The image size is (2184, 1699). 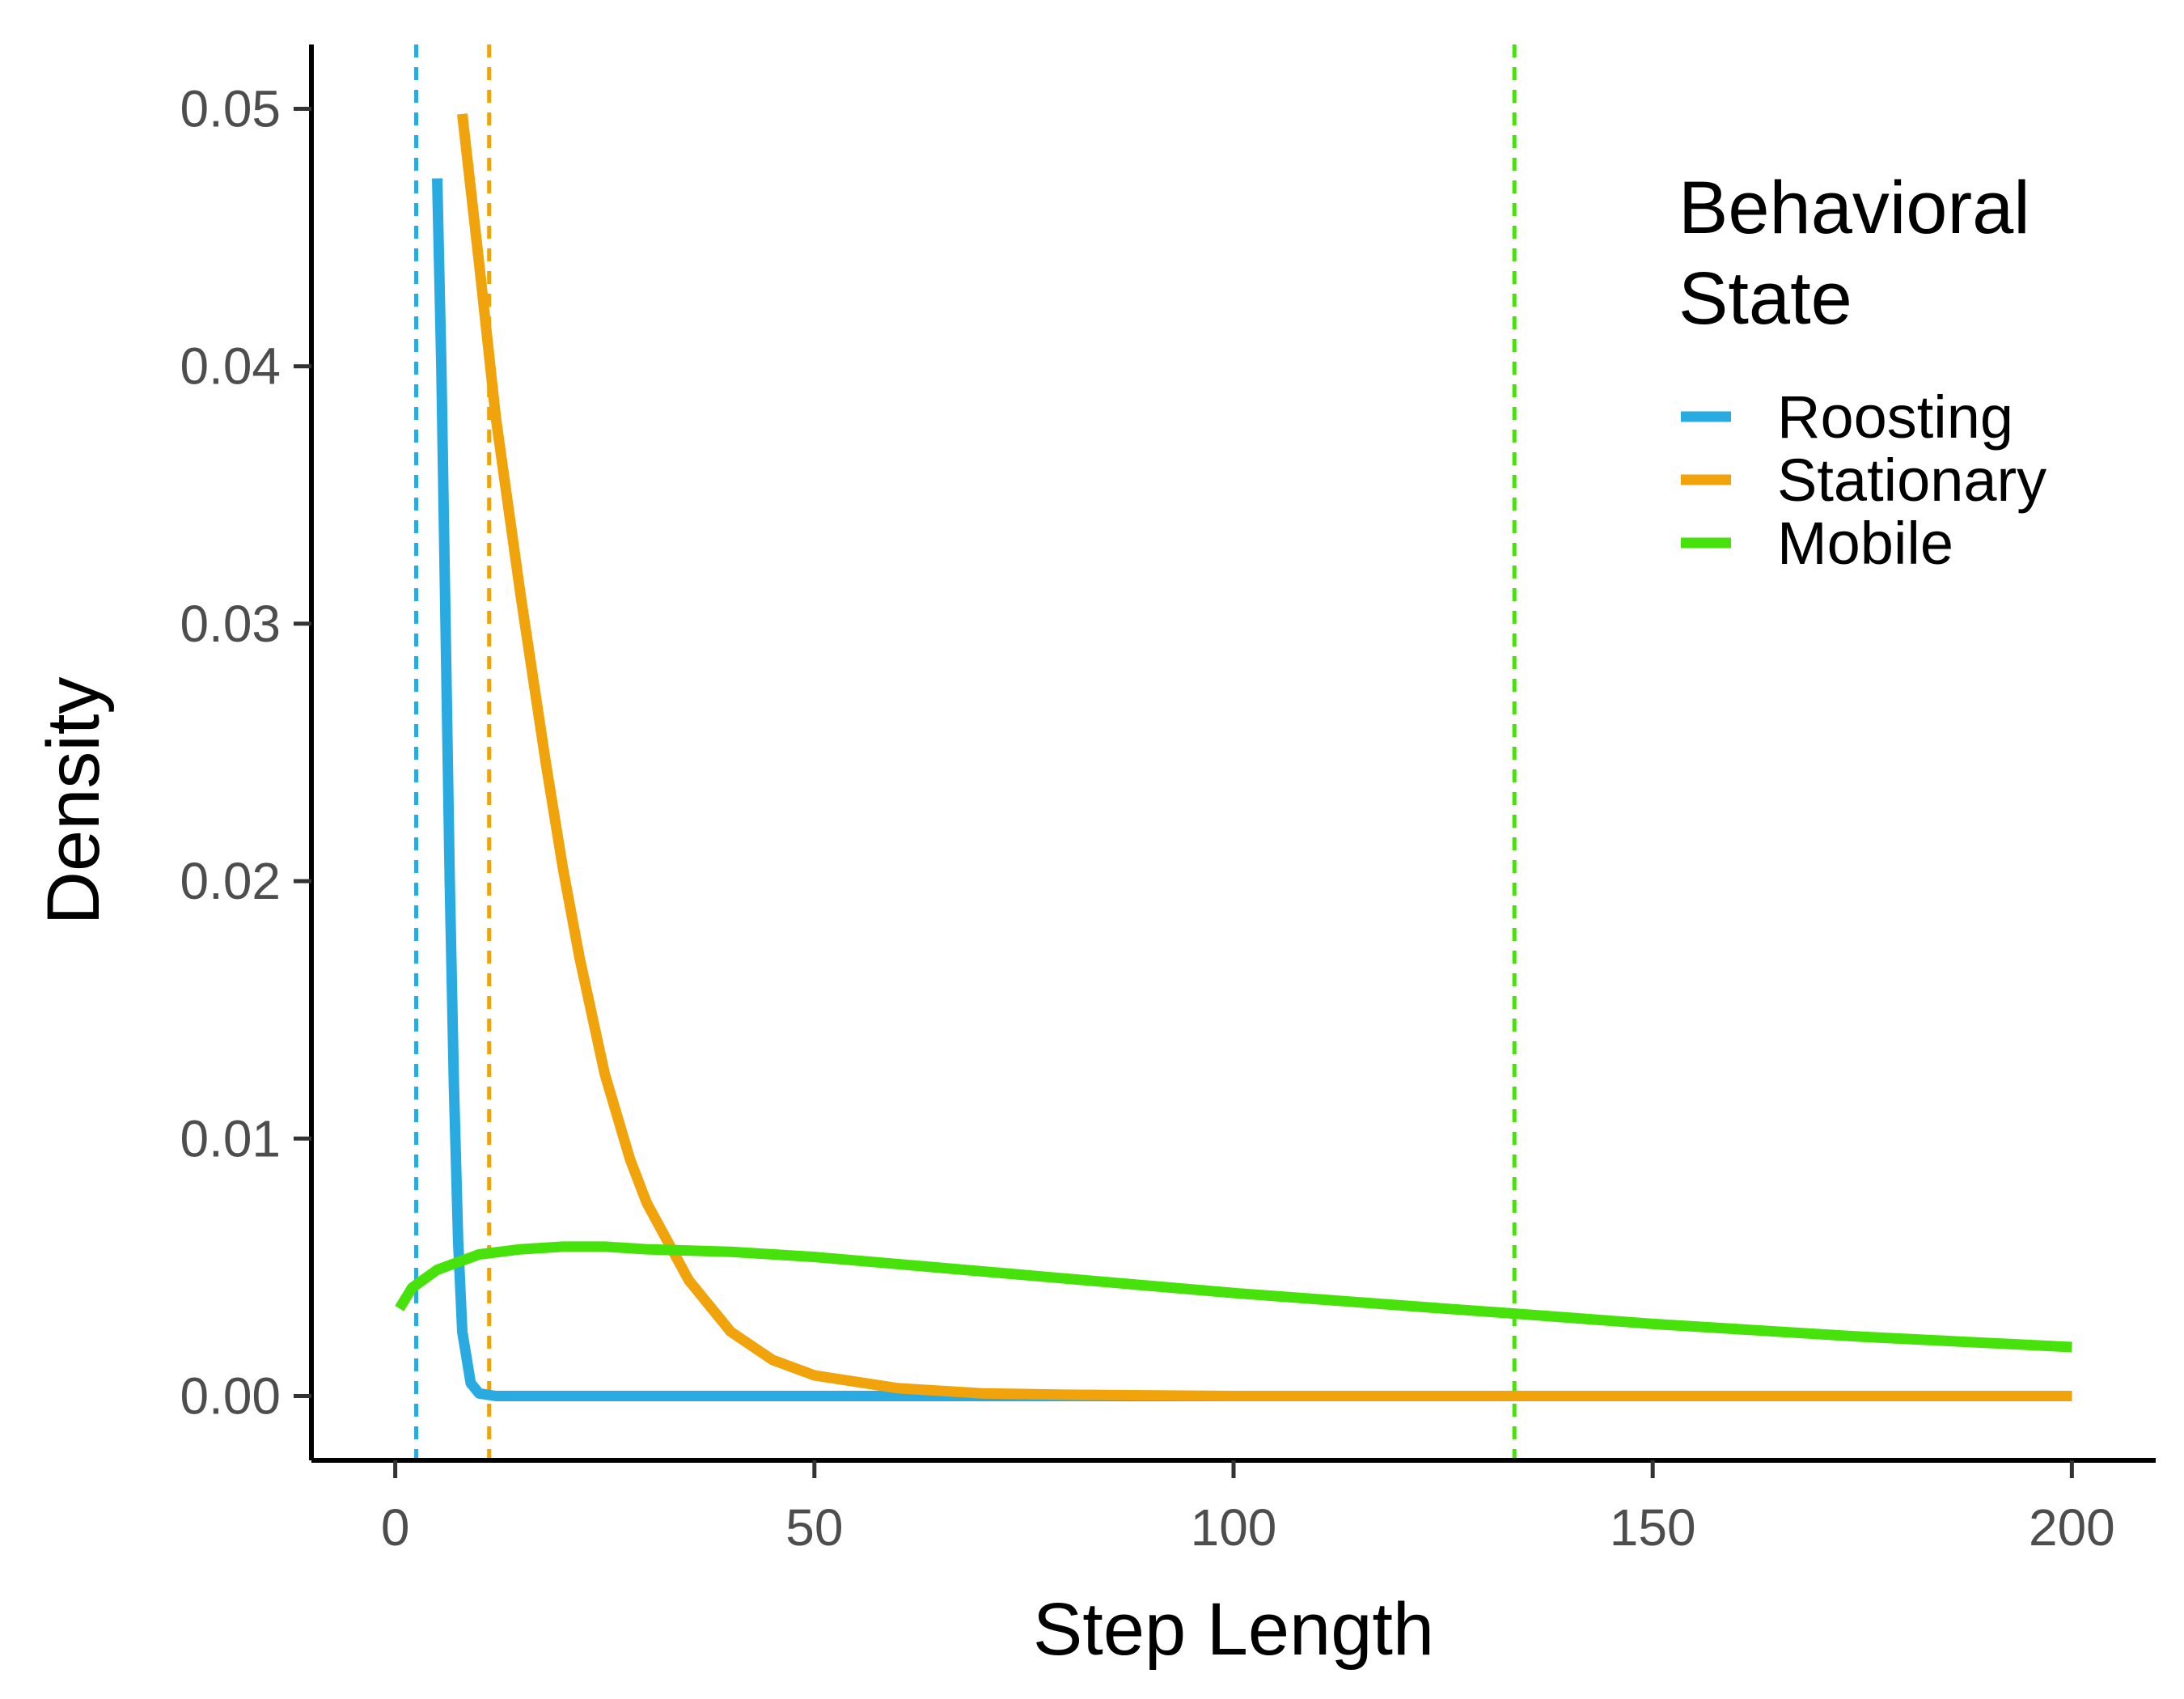 I want to click on x-tick-label: 150, so click(x=1653, y=1527).